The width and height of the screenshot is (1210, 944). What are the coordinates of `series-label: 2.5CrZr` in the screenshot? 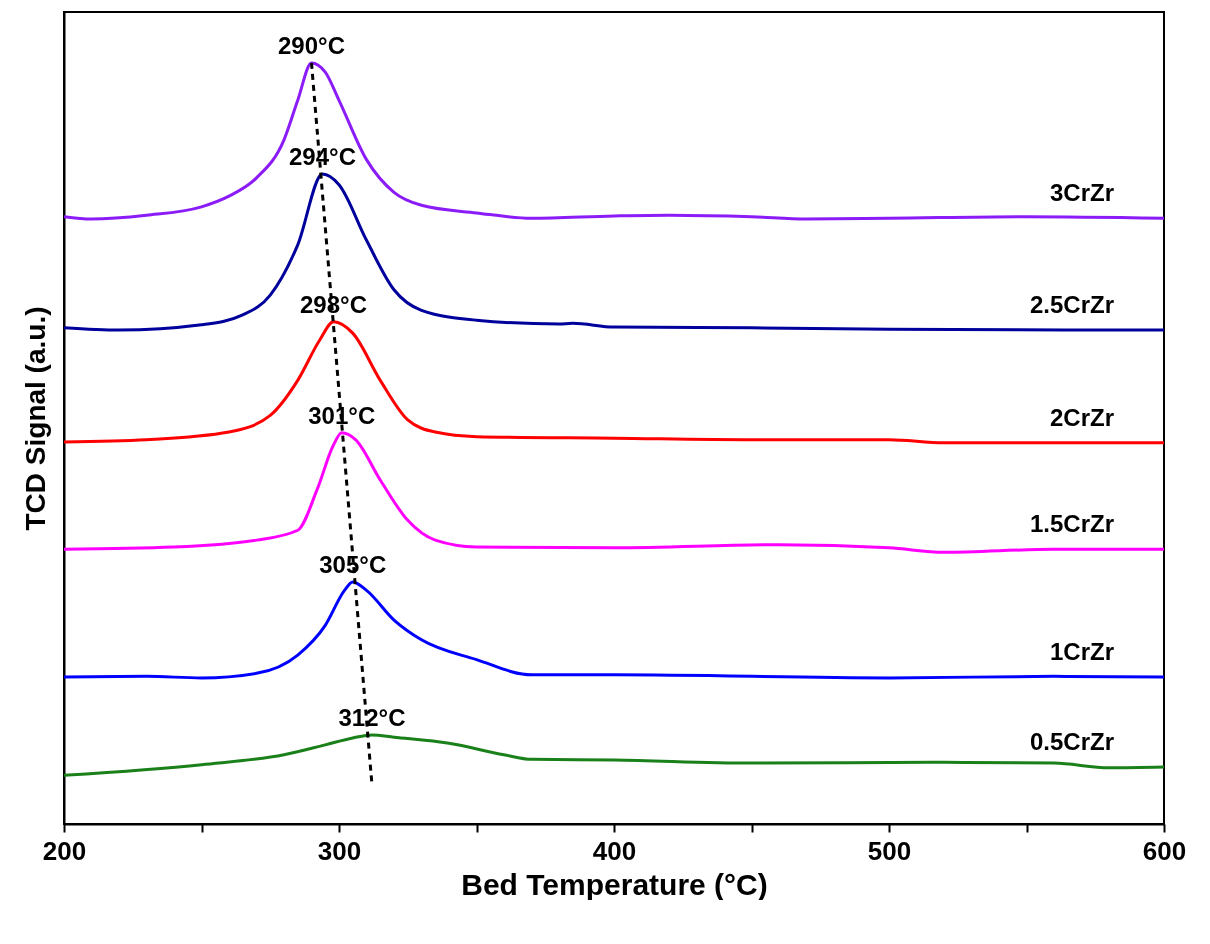 It's located at (1071, 305).